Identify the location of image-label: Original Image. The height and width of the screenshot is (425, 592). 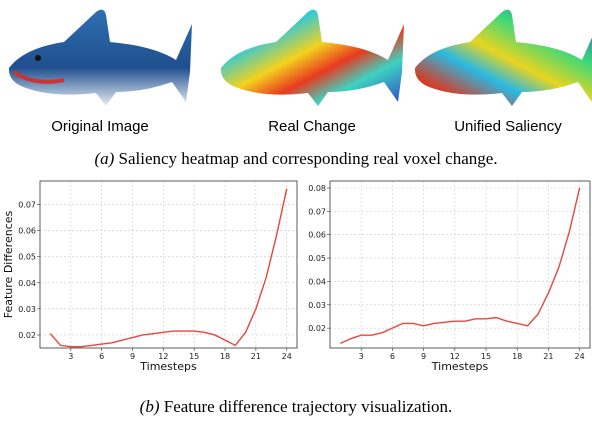
(100, 126).